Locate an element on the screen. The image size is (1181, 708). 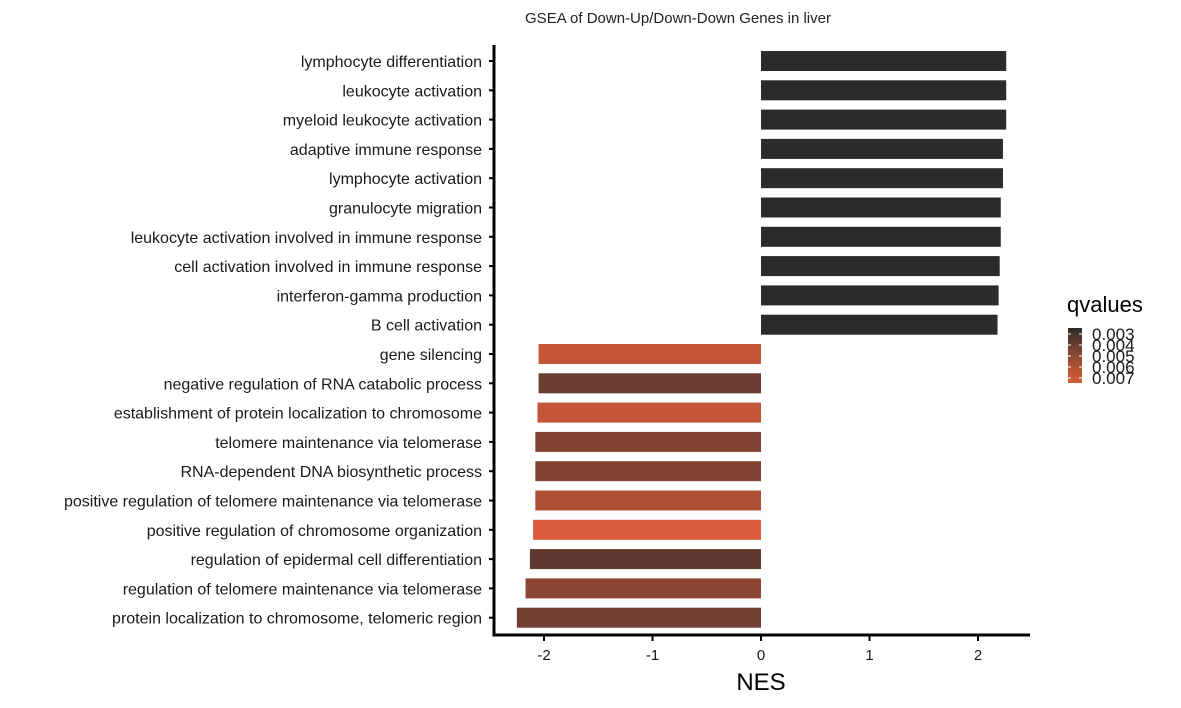
x-tick-label: 1 is located at coordinates (869, 655).